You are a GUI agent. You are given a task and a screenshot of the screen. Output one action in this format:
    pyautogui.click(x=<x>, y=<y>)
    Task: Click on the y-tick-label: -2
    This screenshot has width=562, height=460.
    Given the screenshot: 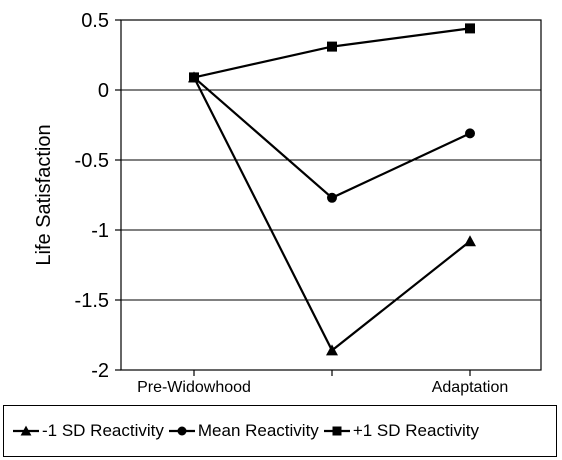 What is the action you would take?
    pyautogui.click(x=100, y=371)
    